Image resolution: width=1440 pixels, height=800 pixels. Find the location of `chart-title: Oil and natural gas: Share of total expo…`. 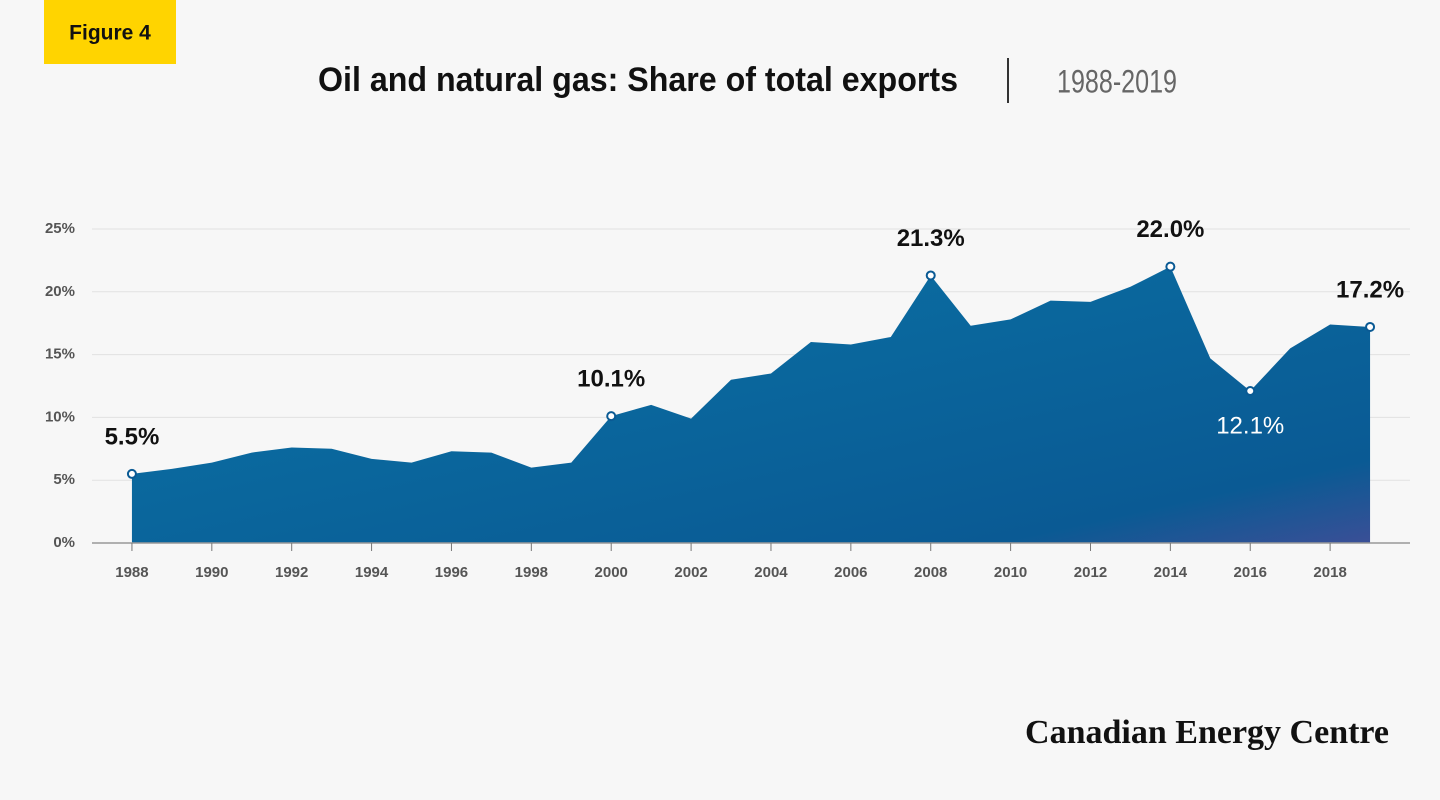

chart-title: Oil and natural gas: Share of total expo… is located at coordinates (638, 80).